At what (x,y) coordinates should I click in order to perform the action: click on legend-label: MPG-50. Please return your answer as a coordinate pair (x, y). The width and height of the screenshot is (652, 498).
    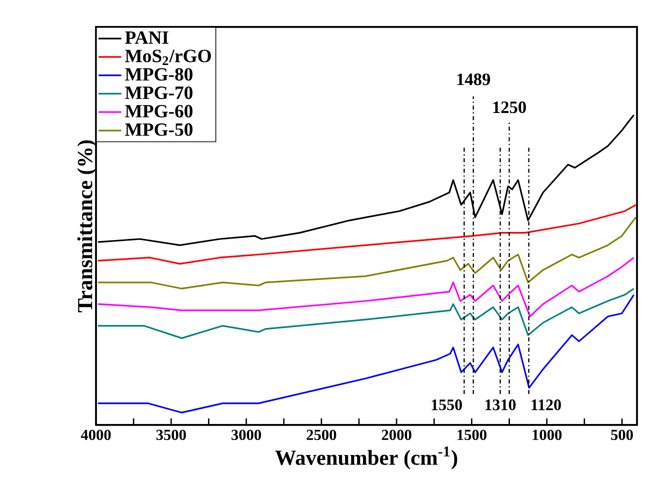
    Looking at the image, I should click on (158, 129).